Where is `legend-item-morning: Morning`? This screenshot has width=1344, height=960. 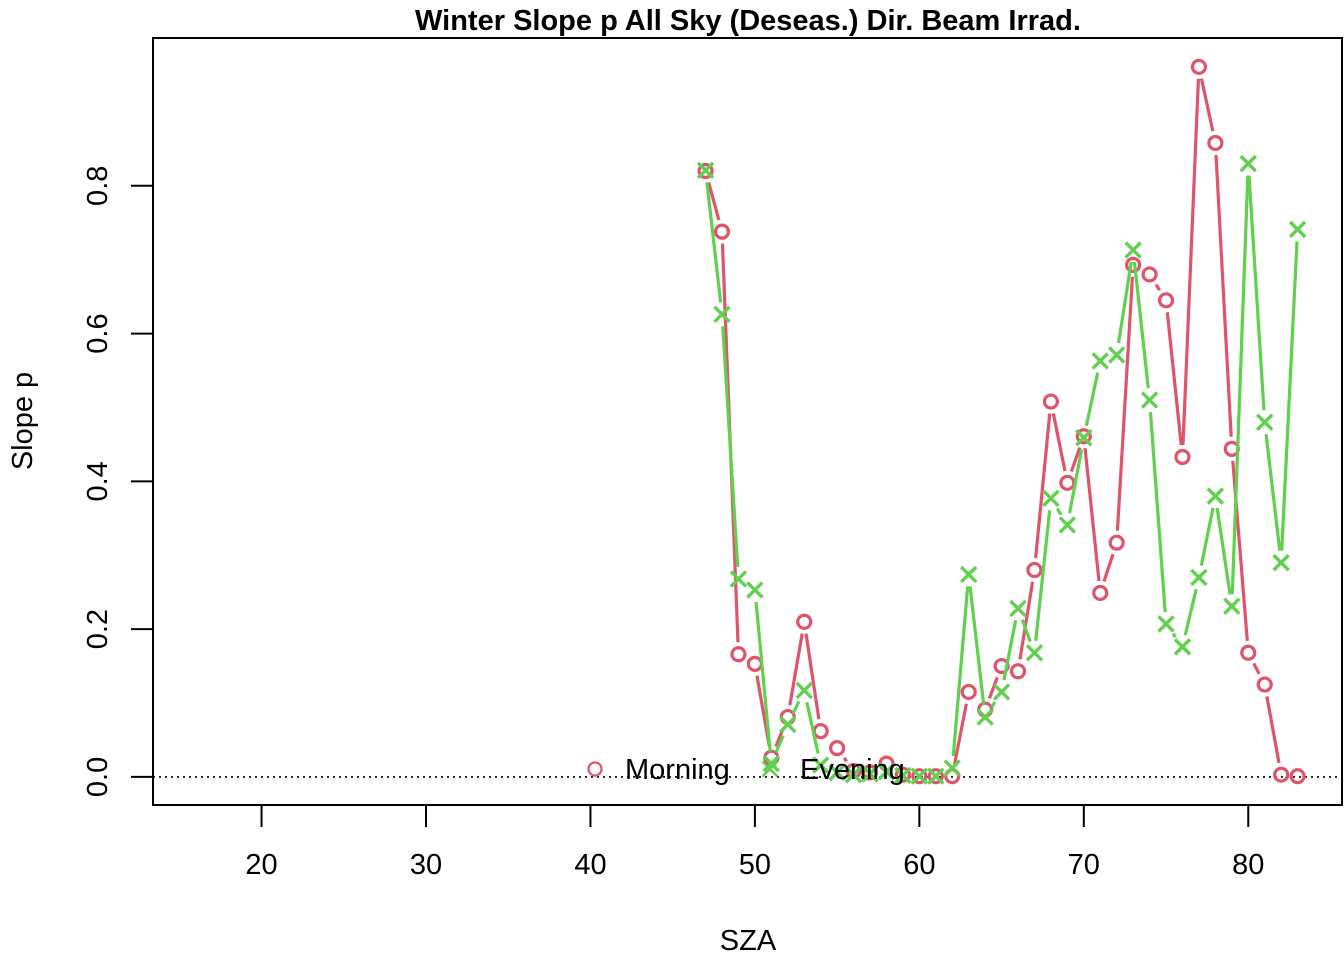
legend-item-morning: Morning is located at coordinates (658, 770).